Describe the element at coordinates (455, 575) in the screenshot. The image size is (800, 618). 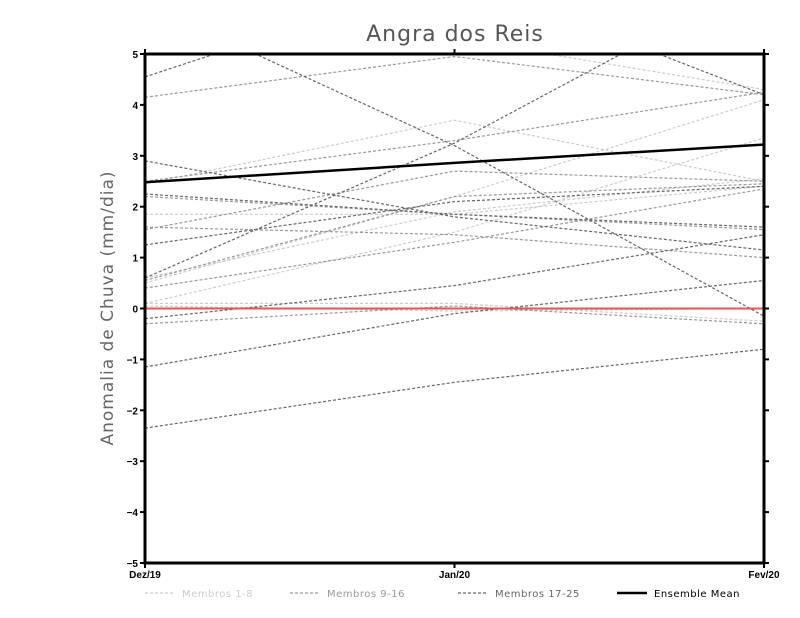
I see `x-tick-label: Jan/20` at that location.